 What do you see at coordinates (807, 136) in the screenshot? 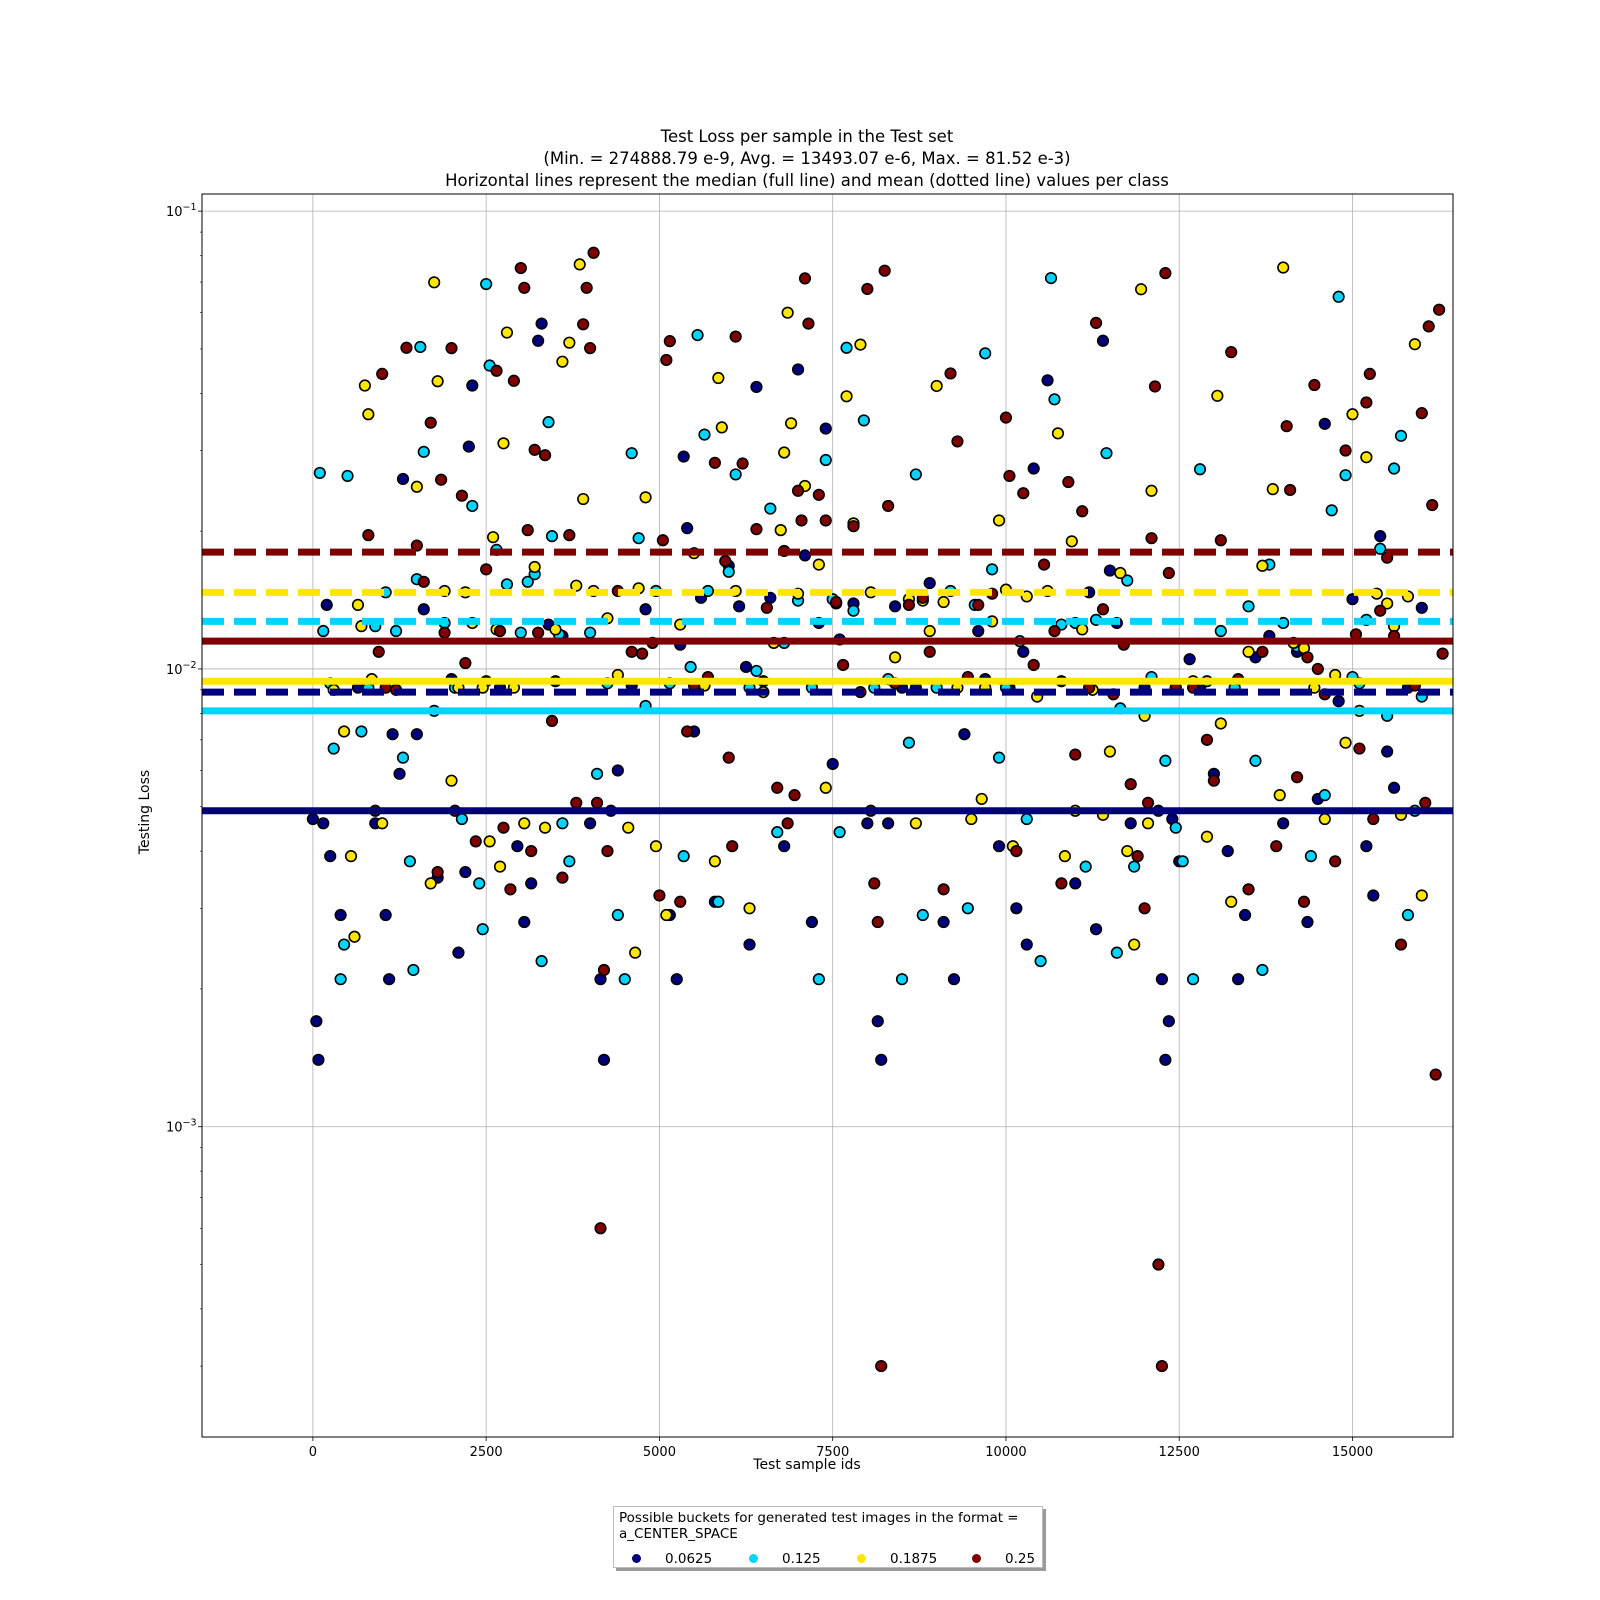
I see `chart-title-line-1: Test Loss per sample in the Test set` at bounding box center [807, 136].